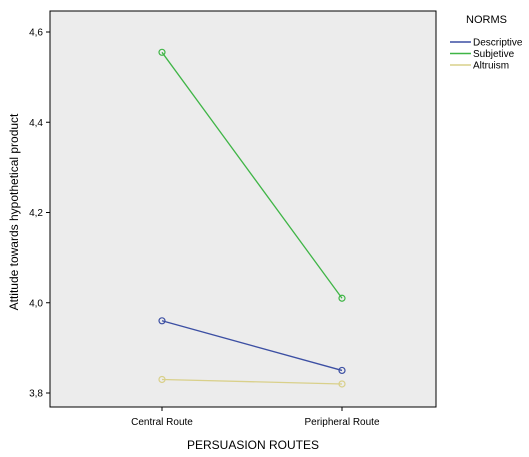  I want to click on y-tick-label: 3,8, so click(36, 394).